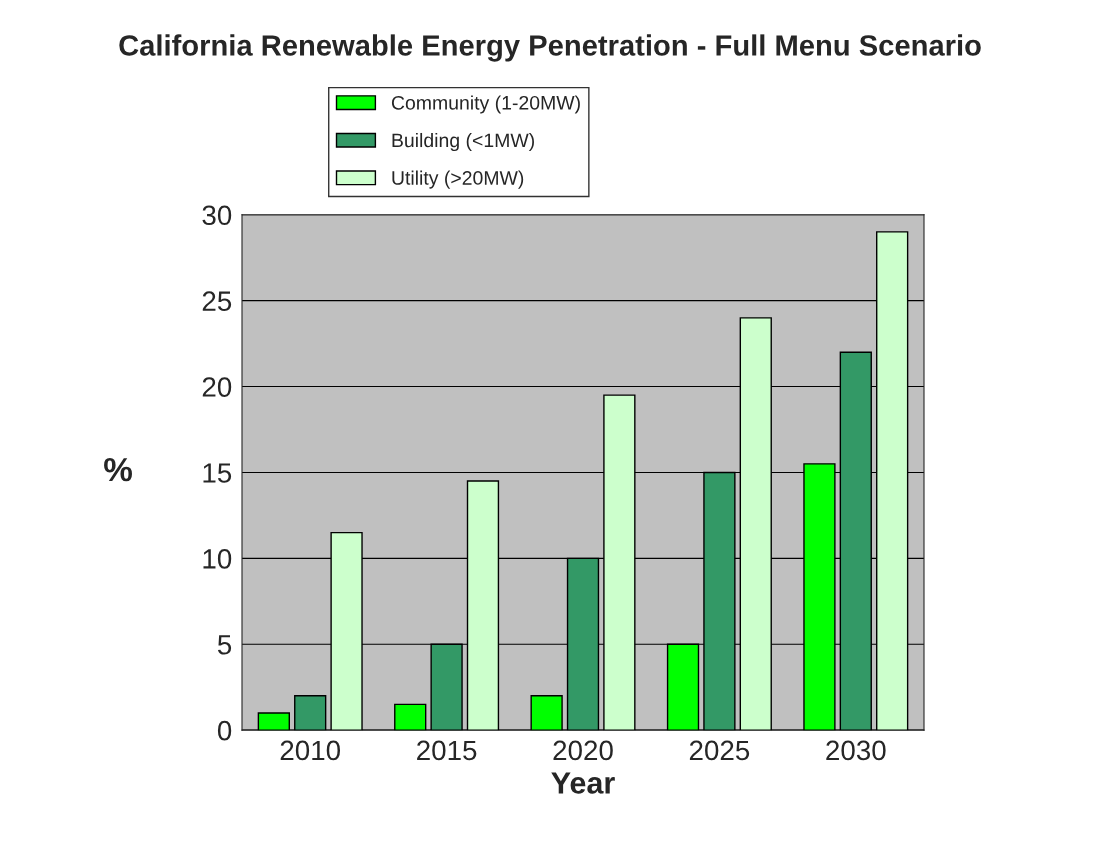 The width and height of the screenshot is (1100, 859). I want to click on x-tick-label: 2020, so click(583, 750).